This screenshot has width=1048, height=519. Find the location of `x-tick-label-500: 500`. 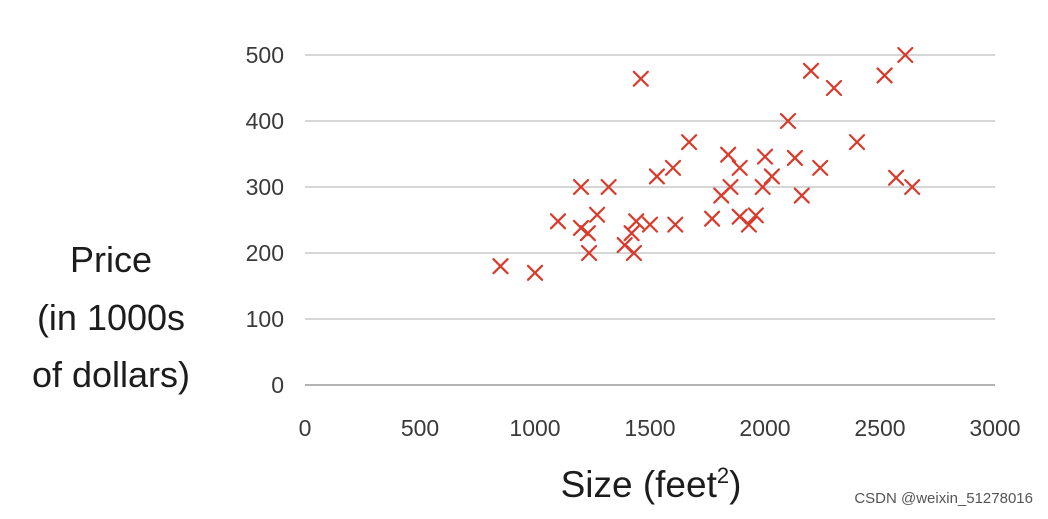

x-tick-label-500: 500 is located at coordinates (420, 428).